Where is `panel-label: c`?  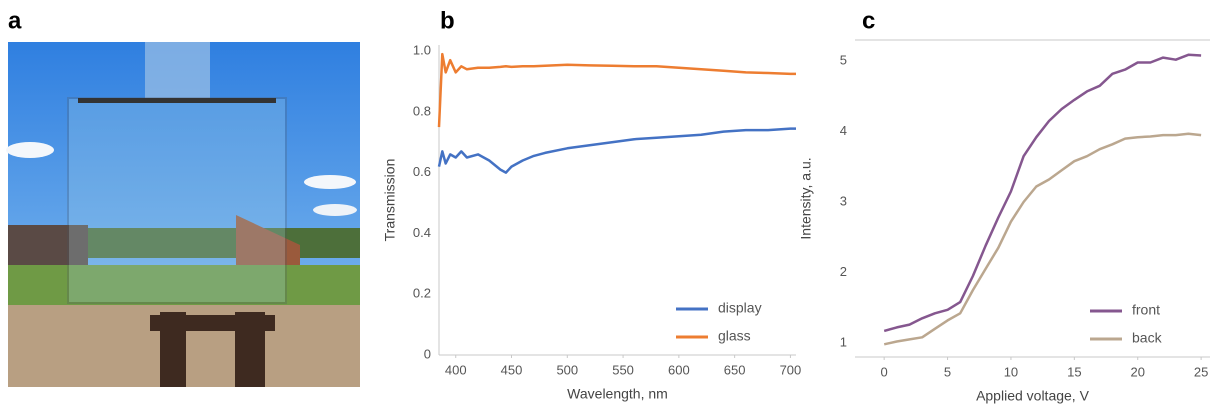
panel-label: c is located at coordinates (868, 20).